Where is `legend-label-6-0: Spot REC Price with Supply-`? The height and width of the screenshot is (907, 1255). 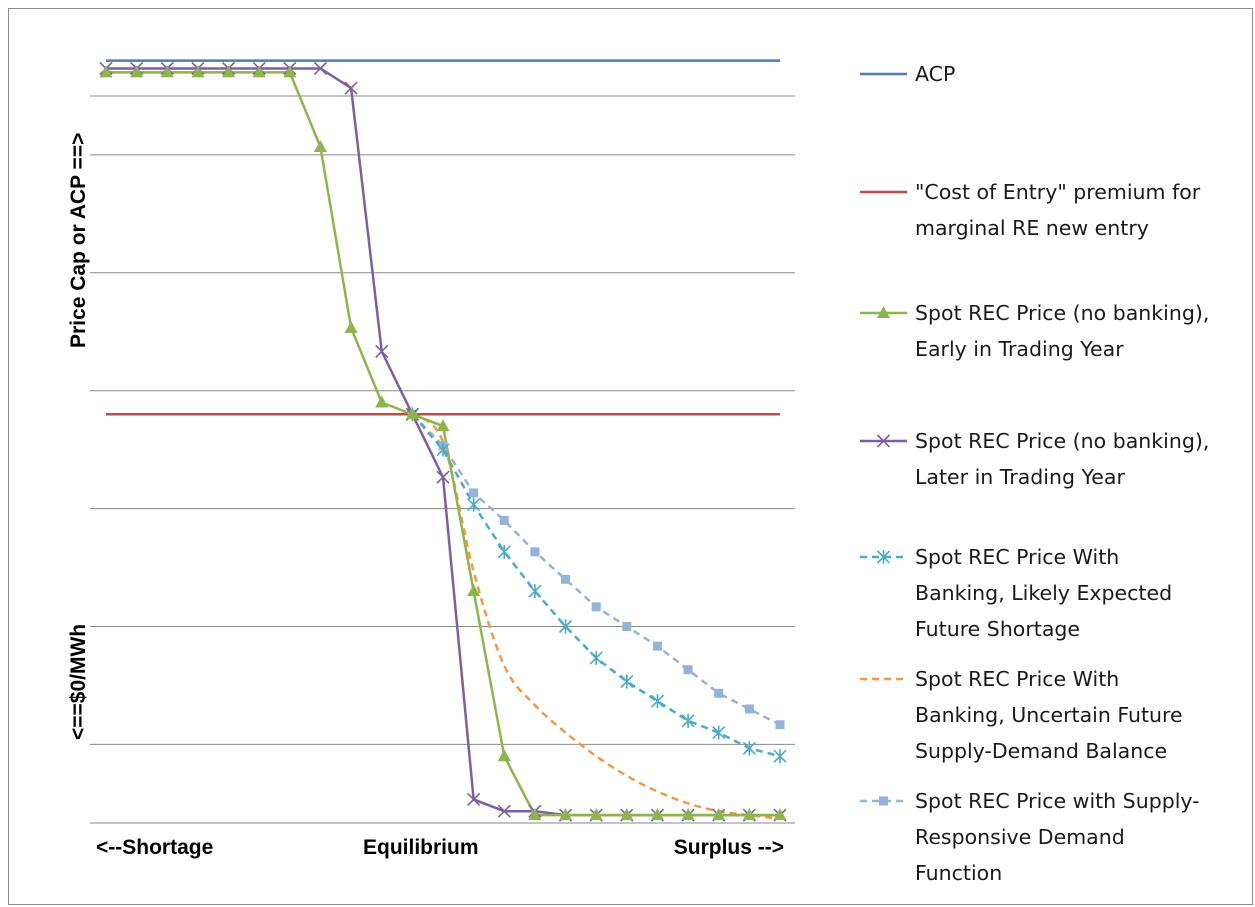 legend-label-6-0: Spot REC Price with Supply- is located at coordinates (1057, 801).